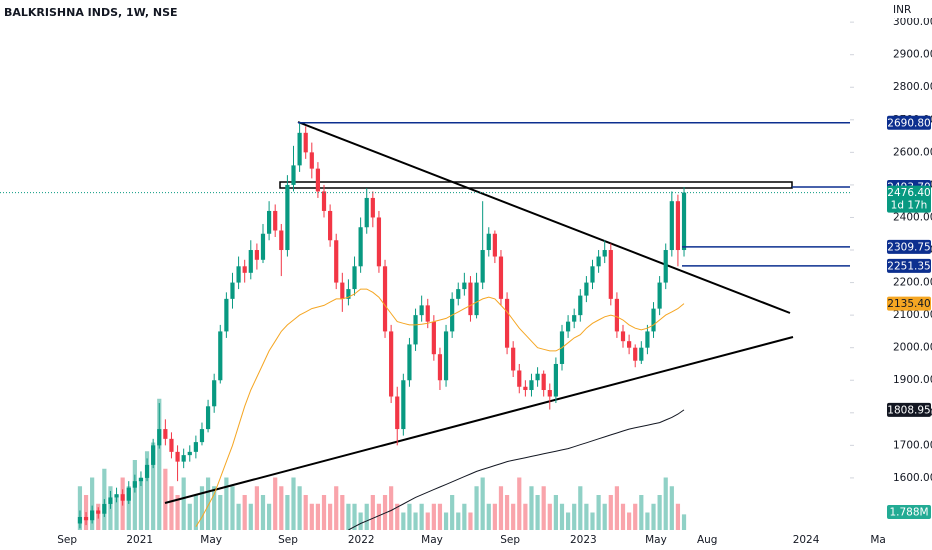 This screenshot has height=550, width=932. I want to click on volume-label-bg, so click(909, 512).